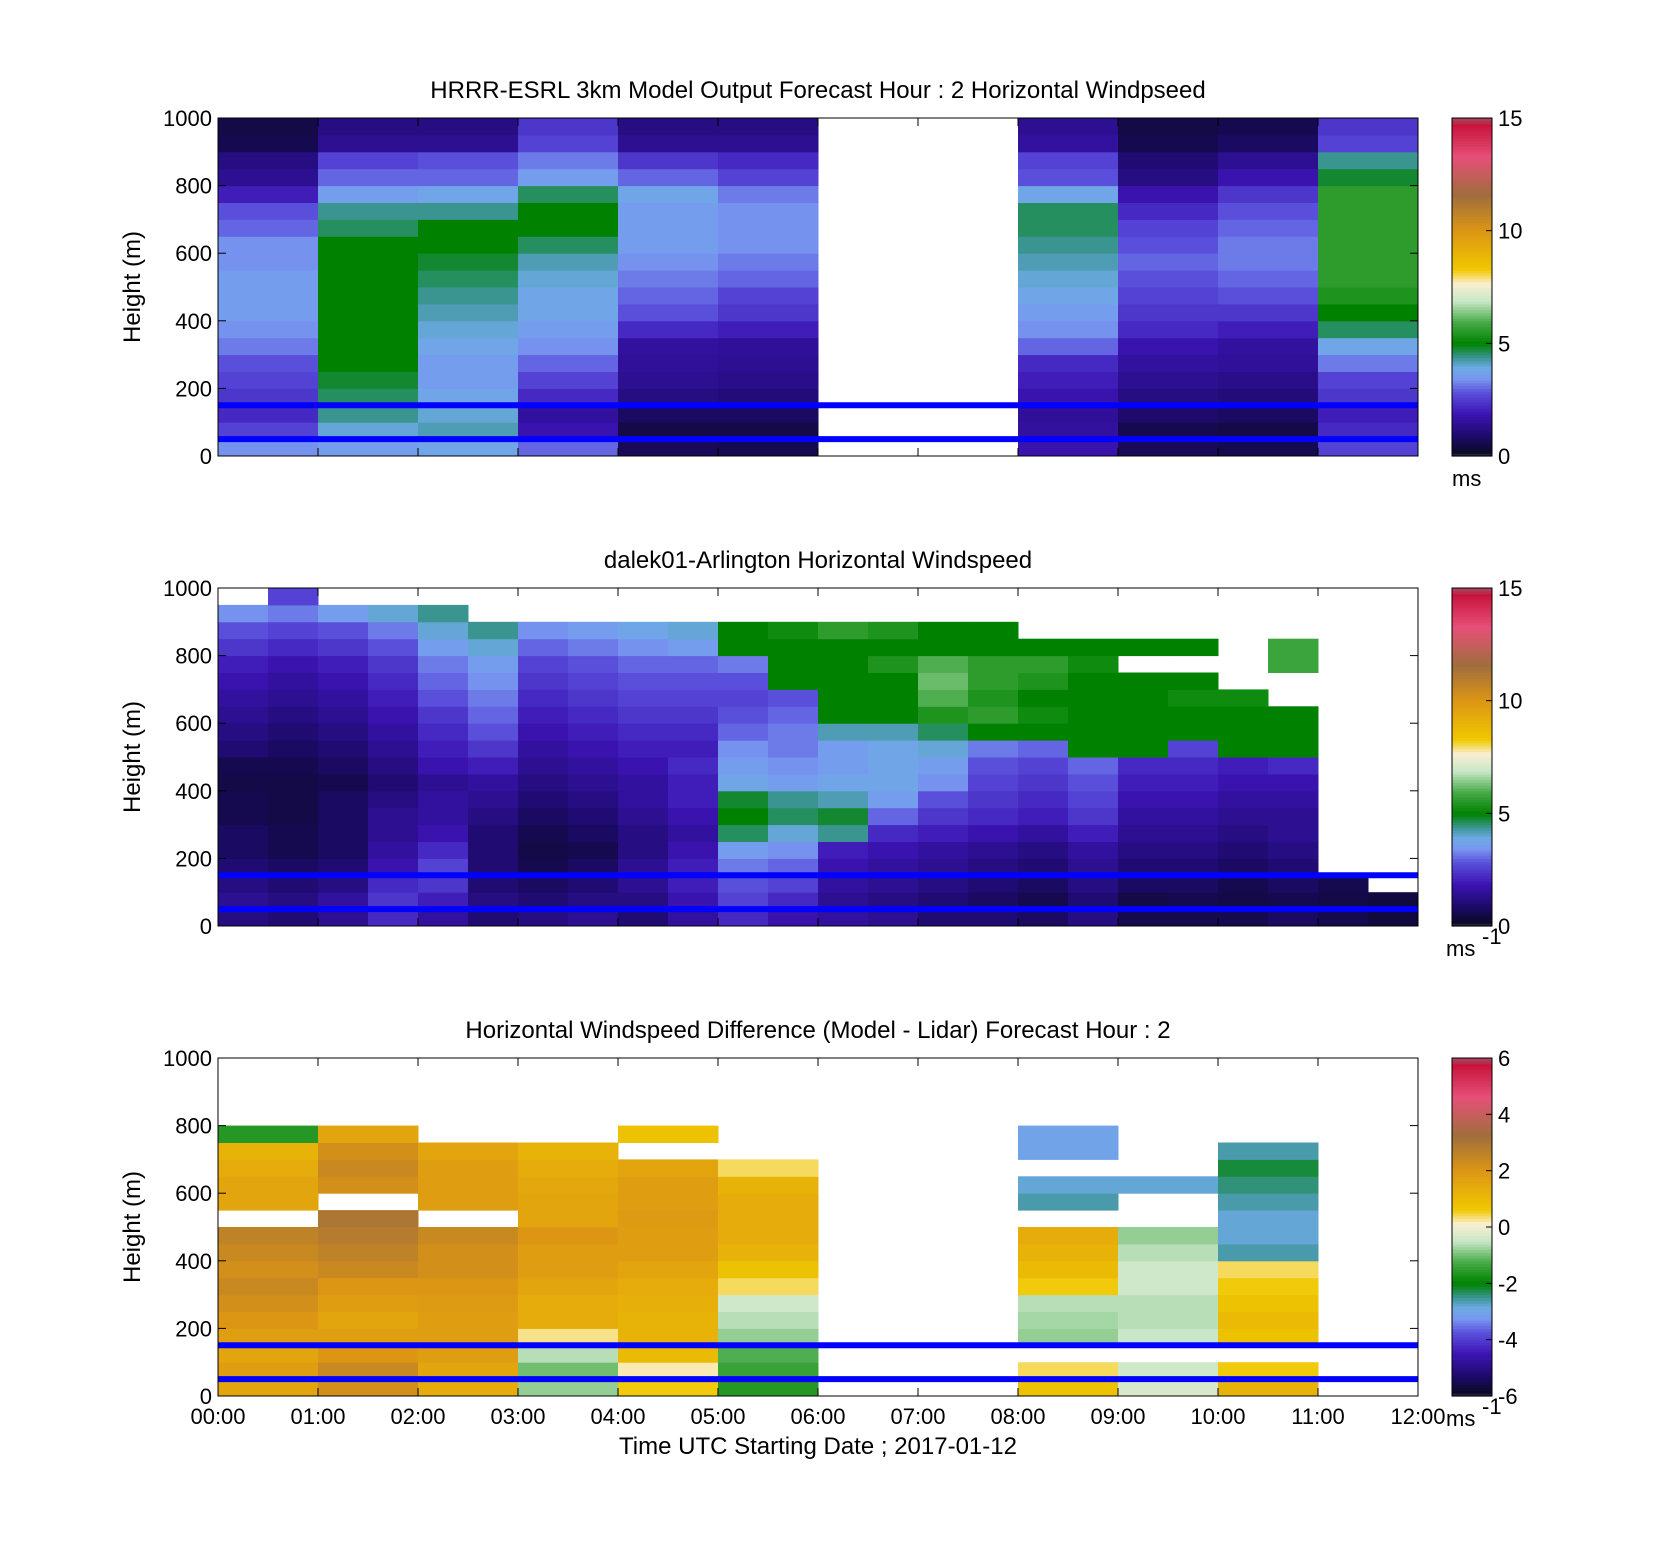  What do you see at coordinates (132, 1227) in the screenshot?
I see `y-axis-label: Height (m)` at bounding box center [132, 1227].